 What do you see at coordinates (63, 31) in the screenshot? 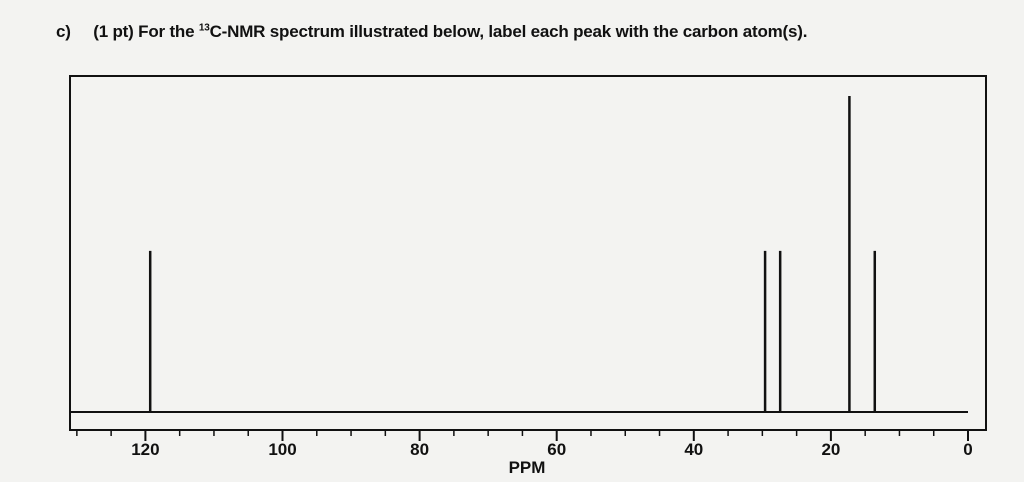
I see `question-label: c)` at bounding box center [63, 31].